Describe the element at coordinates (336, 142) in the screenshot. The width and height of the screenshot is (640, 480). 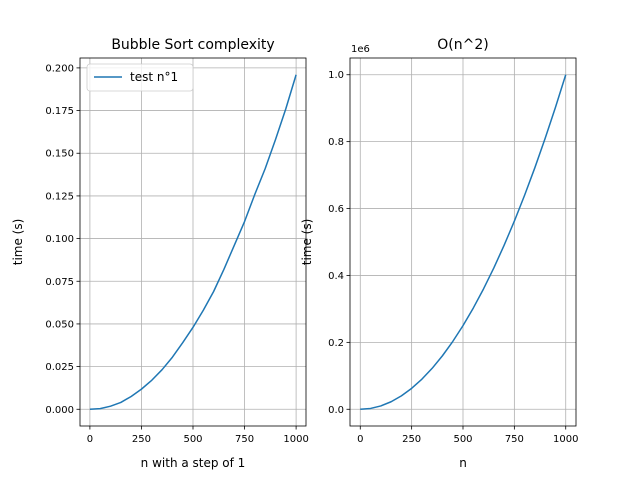
I see `y-tick-label: 0.8` at that location.